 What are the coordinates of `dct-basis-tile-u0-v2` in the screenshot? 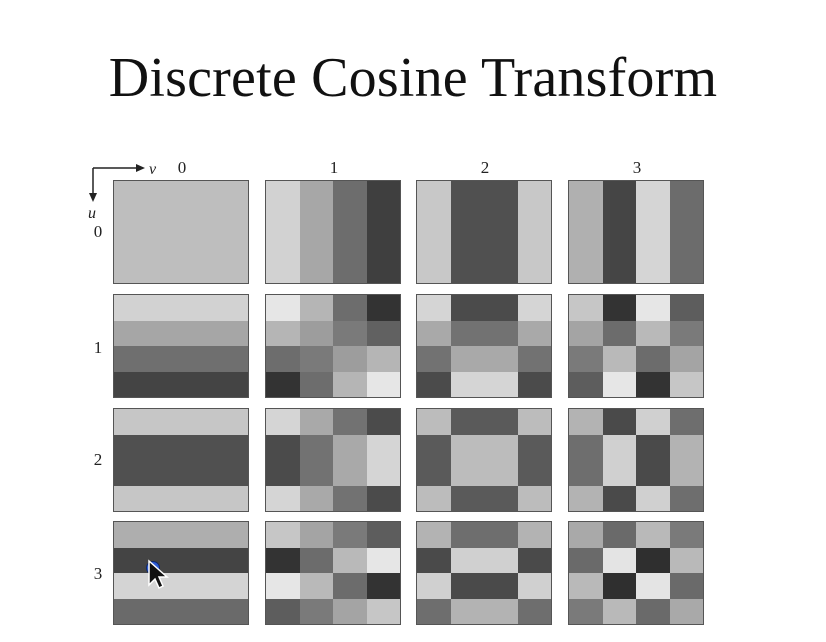 It's located at (484, 232).